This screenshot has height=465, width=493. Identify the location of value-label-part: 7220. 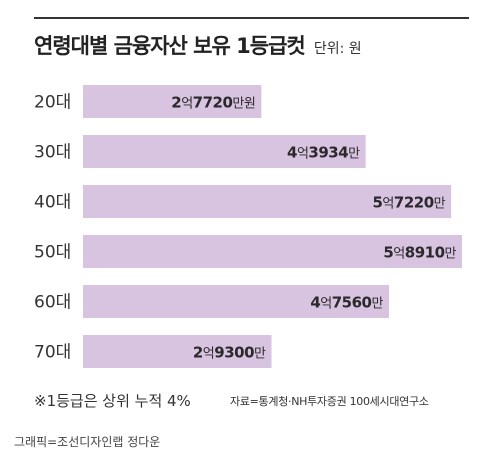
(414, 203).